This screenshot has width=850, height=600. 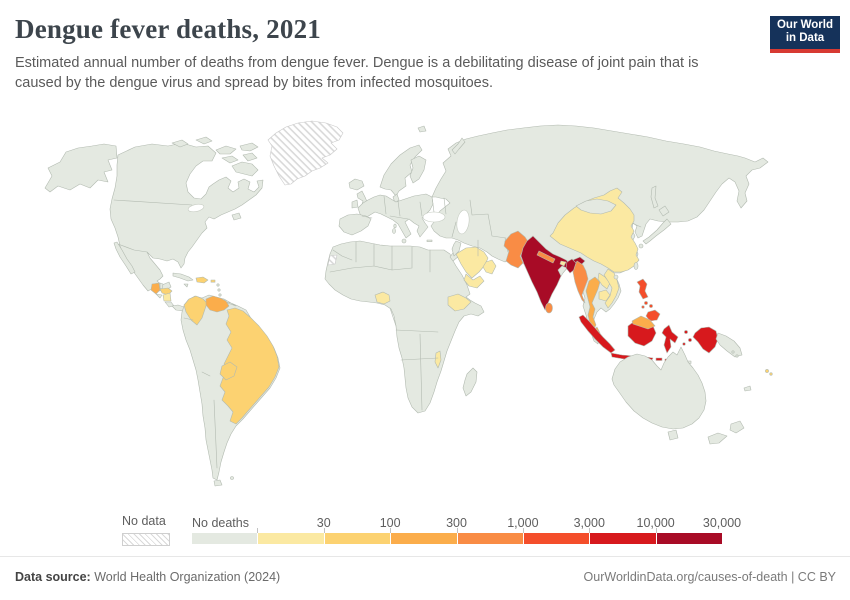 I want to click on country-colombia, so click(x=195, y=310).